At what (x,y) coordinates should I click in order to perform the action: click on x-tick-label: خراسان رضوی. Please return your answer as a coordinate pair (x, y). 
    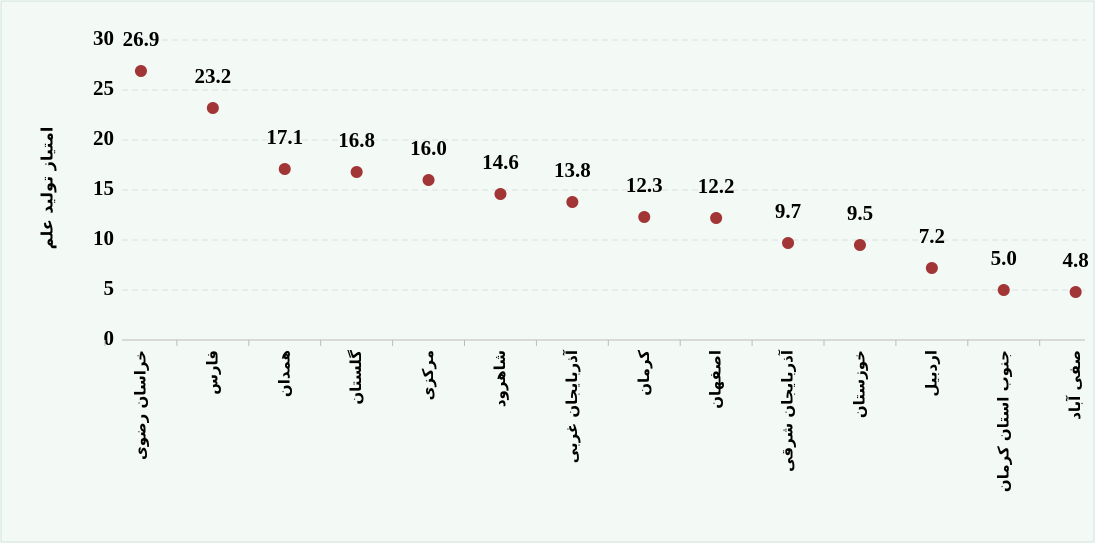
    Looking at the image, I should click on (140, 405).